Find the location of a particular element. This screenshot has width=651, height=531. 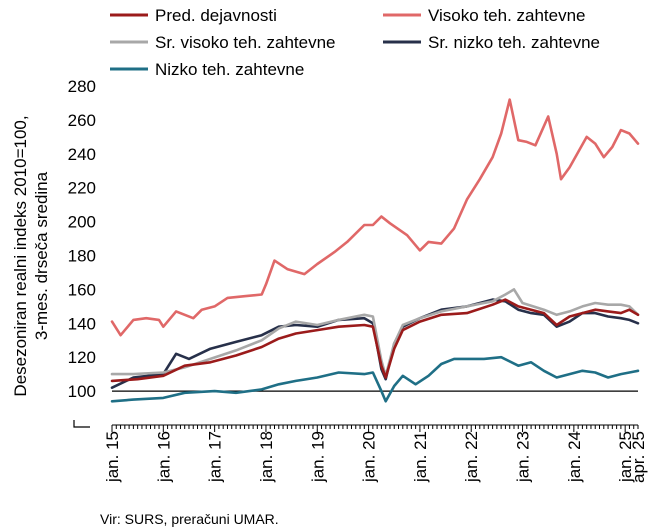

legend-label: Sr. visoko teh. zahtevne is located at coordinates (245, 42).